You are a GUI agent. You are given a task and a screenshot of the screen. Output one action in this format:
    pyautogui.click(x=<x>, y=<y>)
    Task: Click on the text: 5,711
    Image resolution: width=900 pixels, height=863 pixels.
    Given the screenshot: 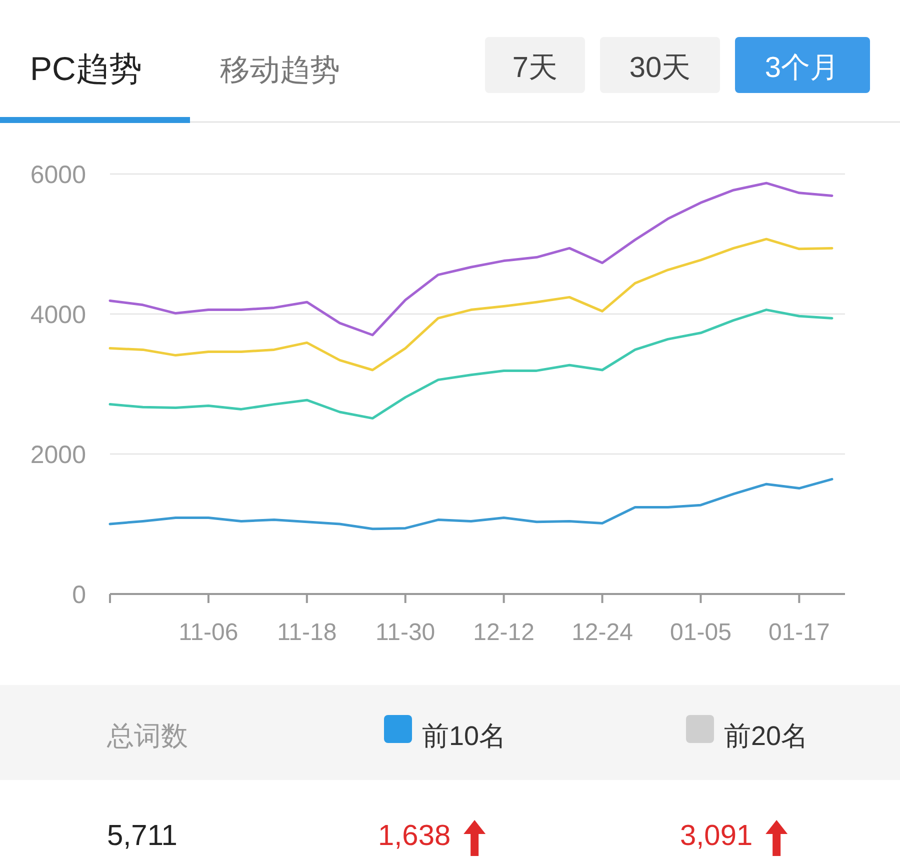 What is the action you would take?
    pyautogui.click(x=142, y=836)
    